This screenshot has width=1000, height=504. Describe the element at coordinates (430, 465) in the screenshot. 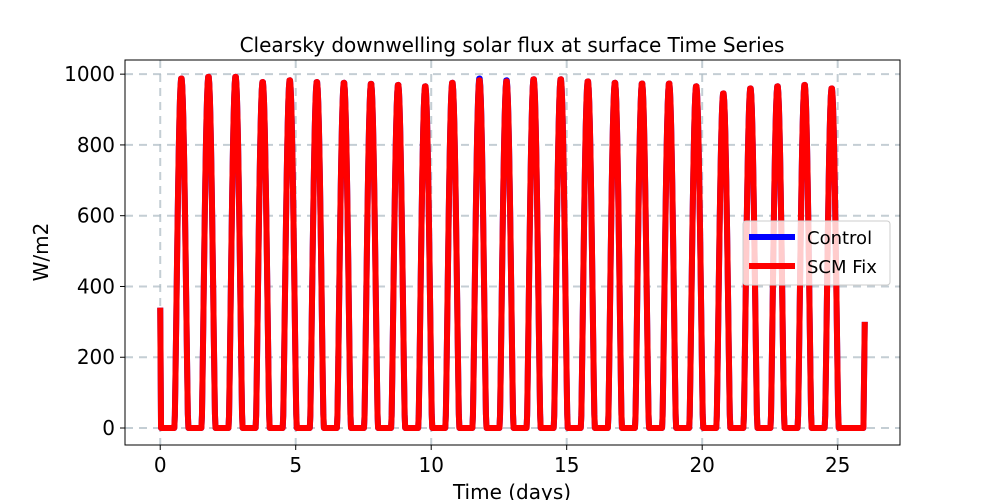

I see `x-tick-label: 10` at that location.